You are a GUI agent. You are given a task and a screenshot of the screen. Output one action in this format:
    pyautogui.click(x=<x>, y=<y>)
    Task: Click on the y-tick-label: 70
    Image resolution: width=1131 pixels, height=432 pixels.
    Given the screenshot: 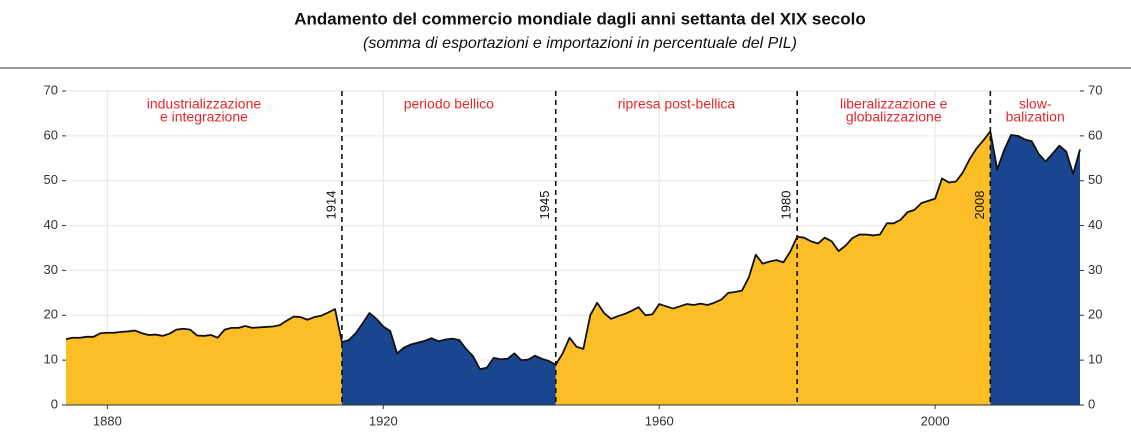 What is the action you would take?
    pyautogui.click(x=51, y=89)
    